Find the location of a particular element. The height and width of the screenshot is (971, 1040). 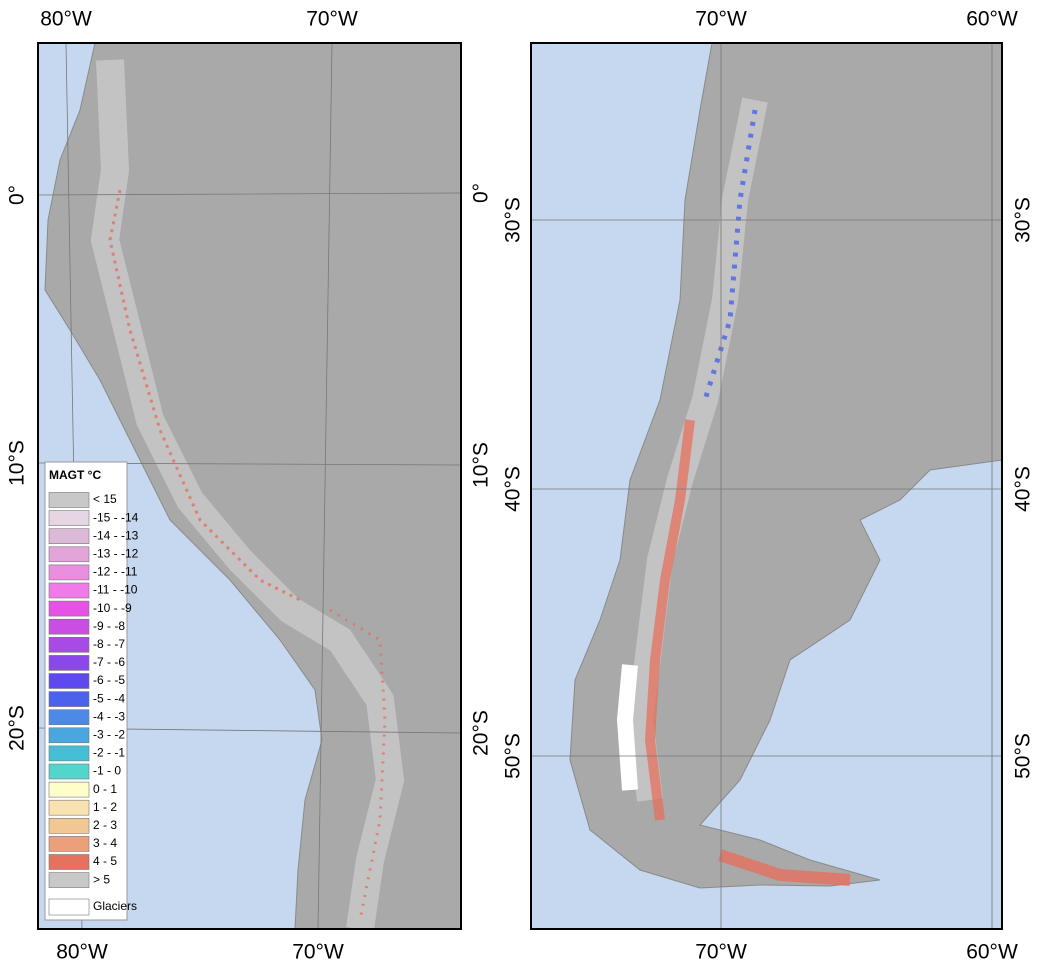

legend-title: MAGT °C is located at coordinates (75, 475).